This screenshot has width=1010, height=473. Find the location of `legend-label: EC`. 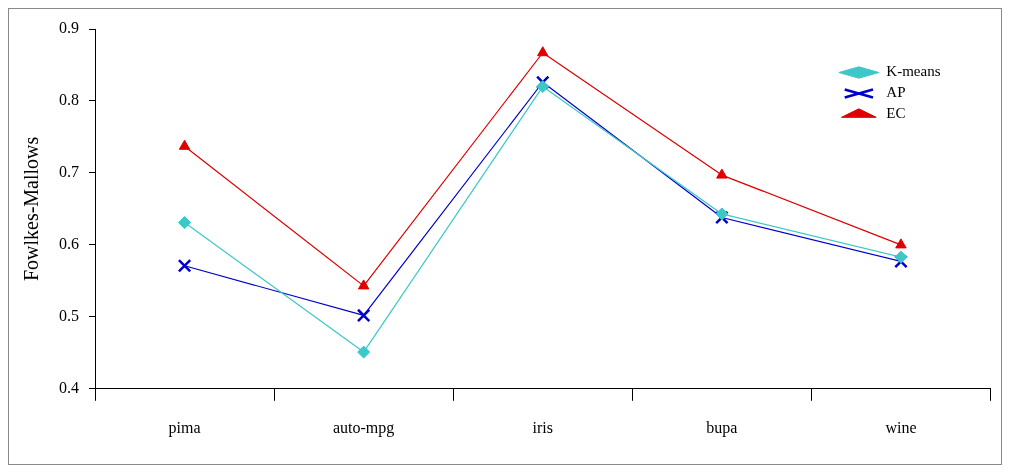

legend-label: EC is located at coordinates (896, 113).